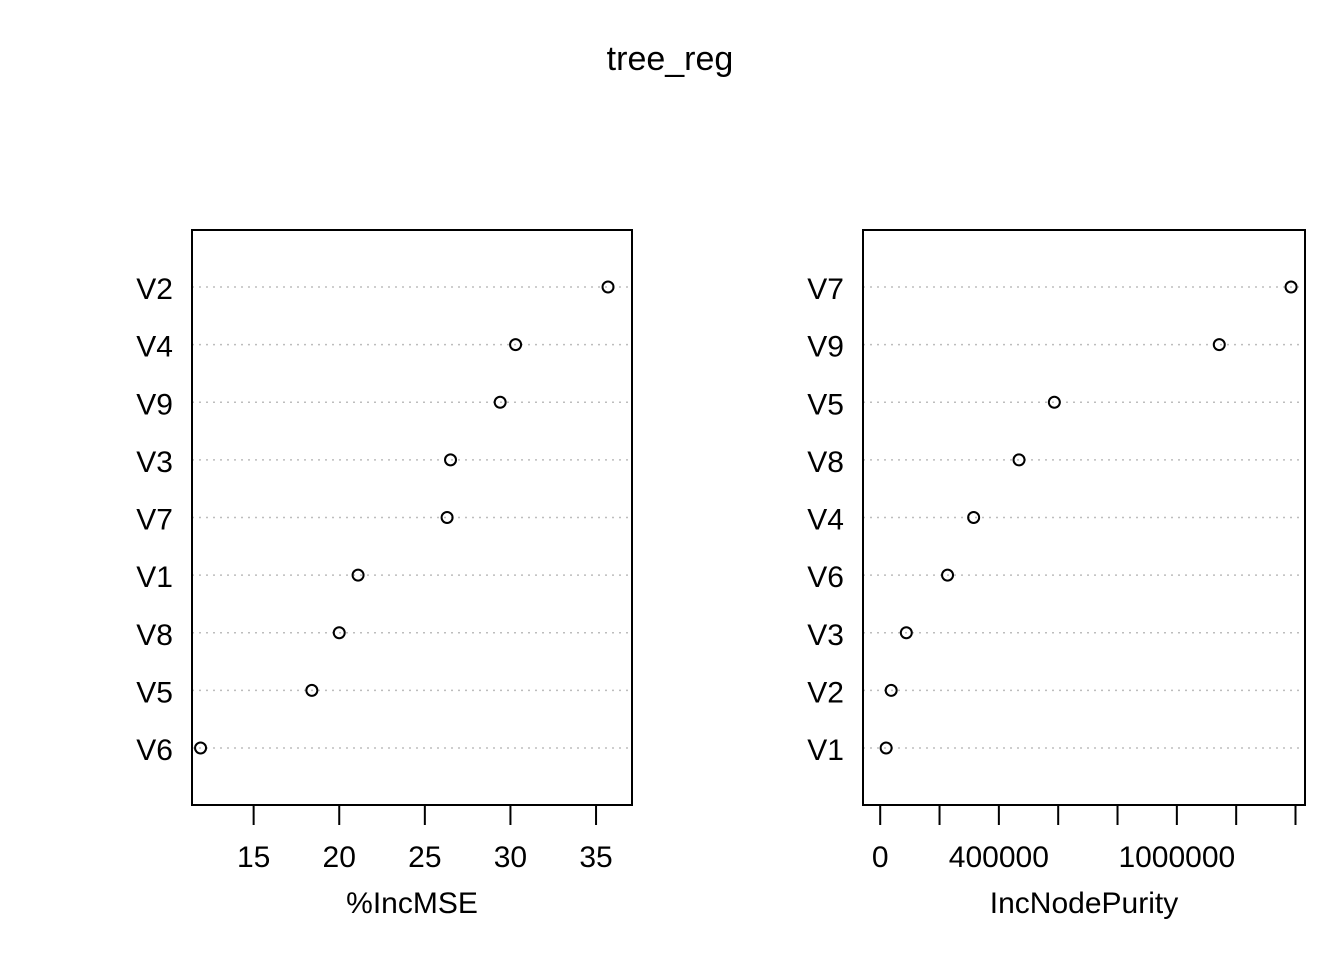  I want to click on chart-title: tree_reg, so click(670, 59).